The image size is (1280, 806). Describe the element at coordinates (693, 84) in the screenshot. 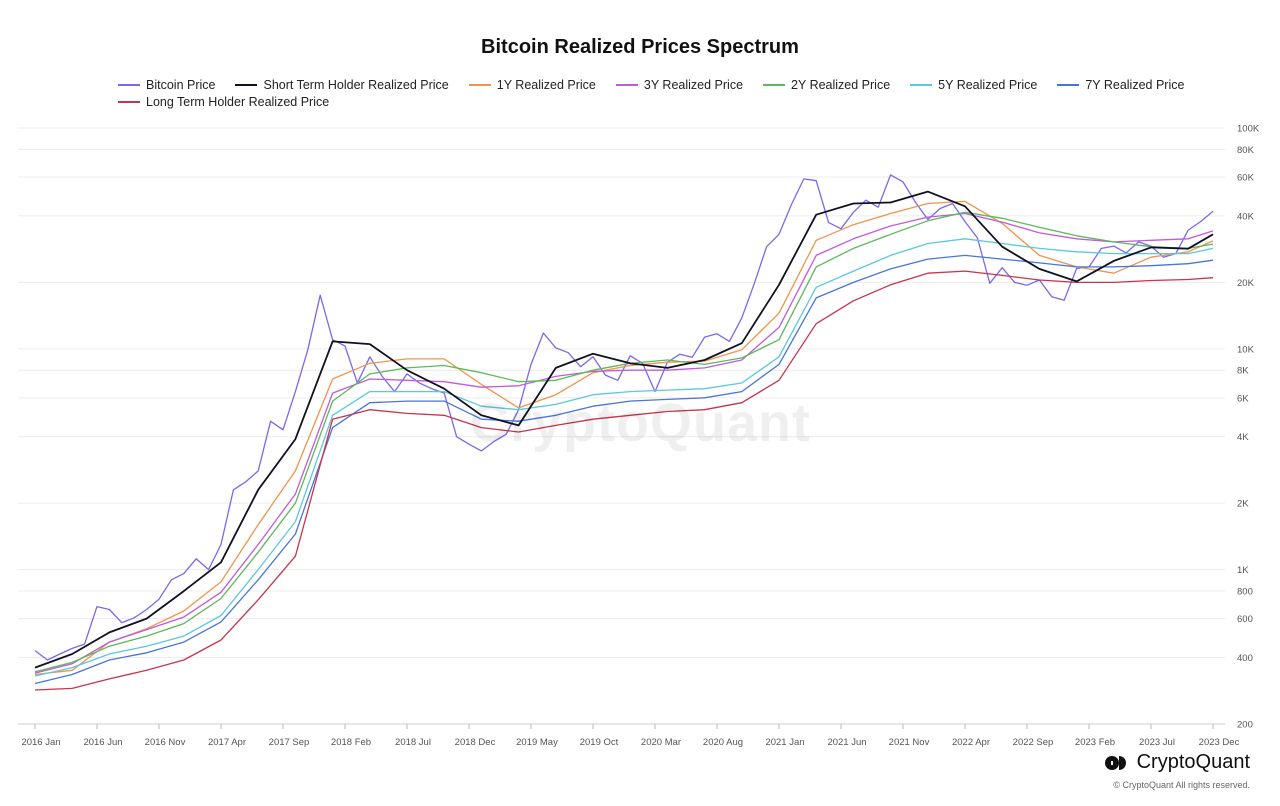

I see `legend-label: 3Y Realized Price` at that location.